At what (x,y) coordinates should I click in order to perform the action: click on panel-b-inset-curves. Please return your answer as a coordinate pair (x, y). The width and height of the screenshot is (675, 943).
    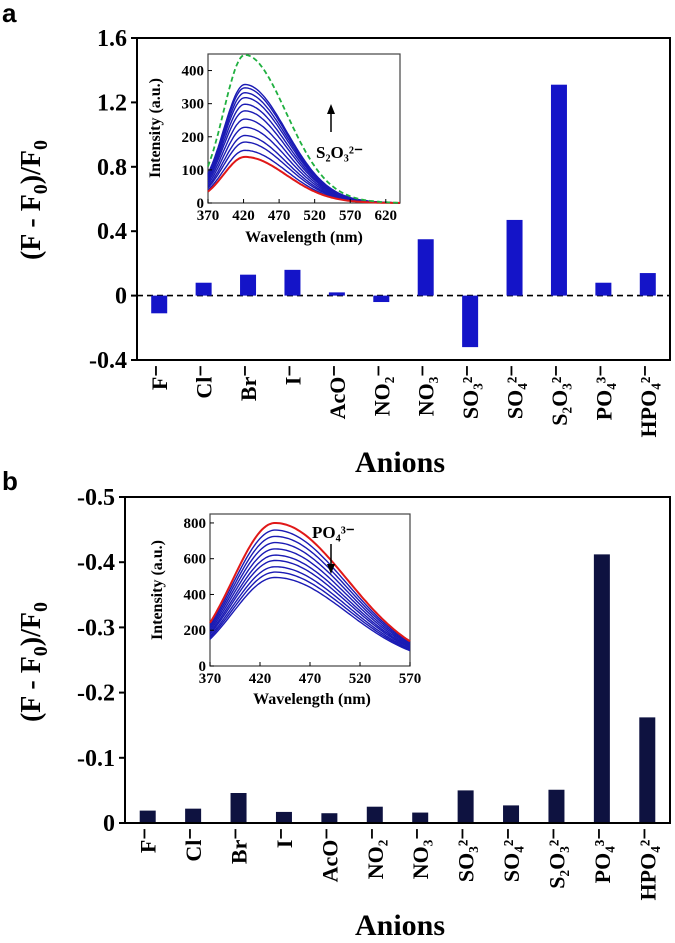
    Looking at the image, I should click on (310, 587).